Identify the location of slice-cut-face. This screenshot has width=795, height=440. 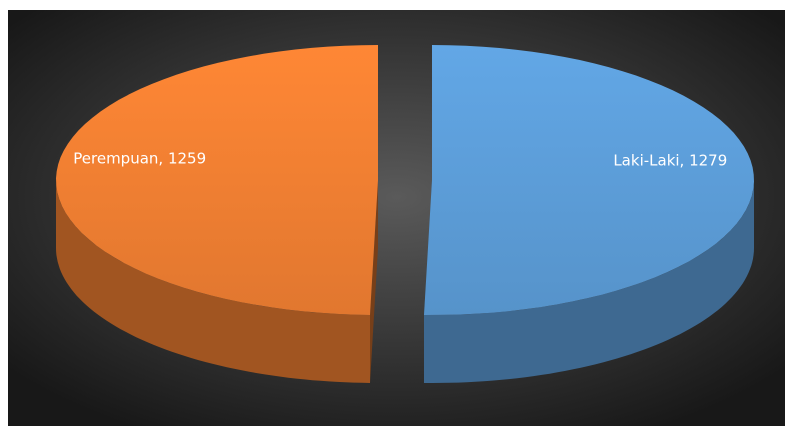
(374, 281).